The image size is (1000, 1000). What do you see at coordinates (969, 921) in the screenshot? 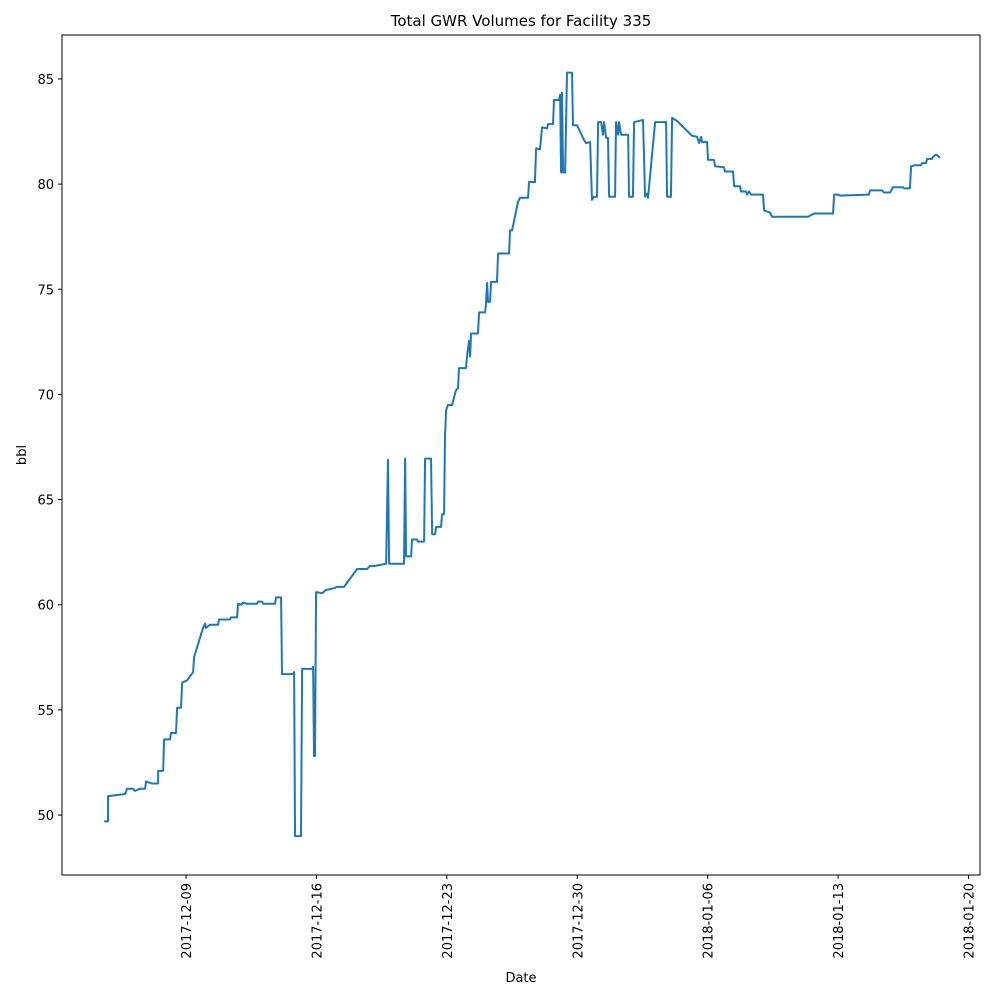
I see `x-tick-label: 2018-01-20` at bounding box center [969, 921].